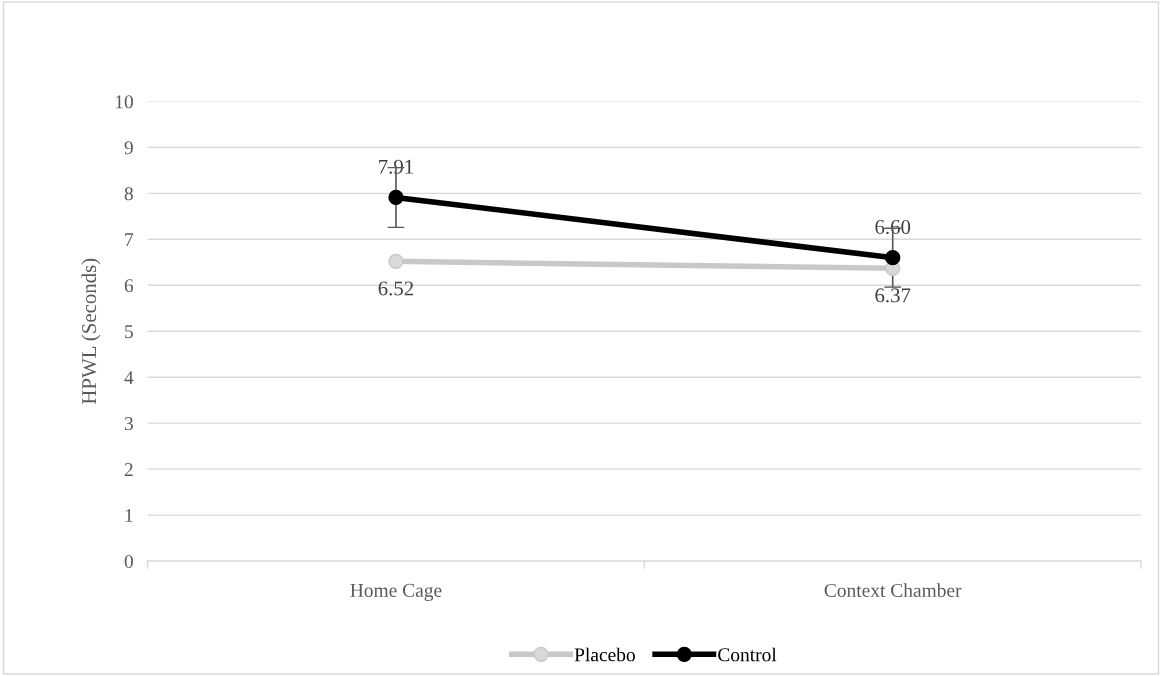 This screenshot has height=676, width=1162. What do you see at coordinates (396, 592) in the screenshot?
I see `x-tick-label: Home Cage` at bounding box center [396, 592].